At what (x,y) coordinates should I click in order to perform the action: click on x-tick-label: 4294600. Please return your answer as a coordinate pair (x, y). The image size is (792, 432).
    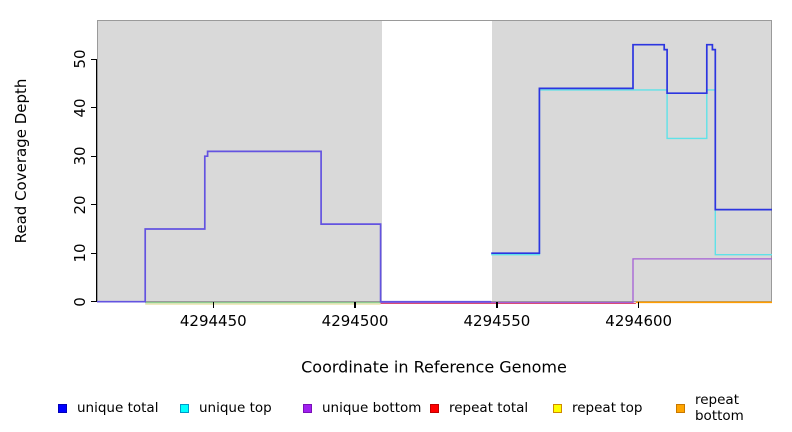
    Looking at the image, I should click on (639, 321).